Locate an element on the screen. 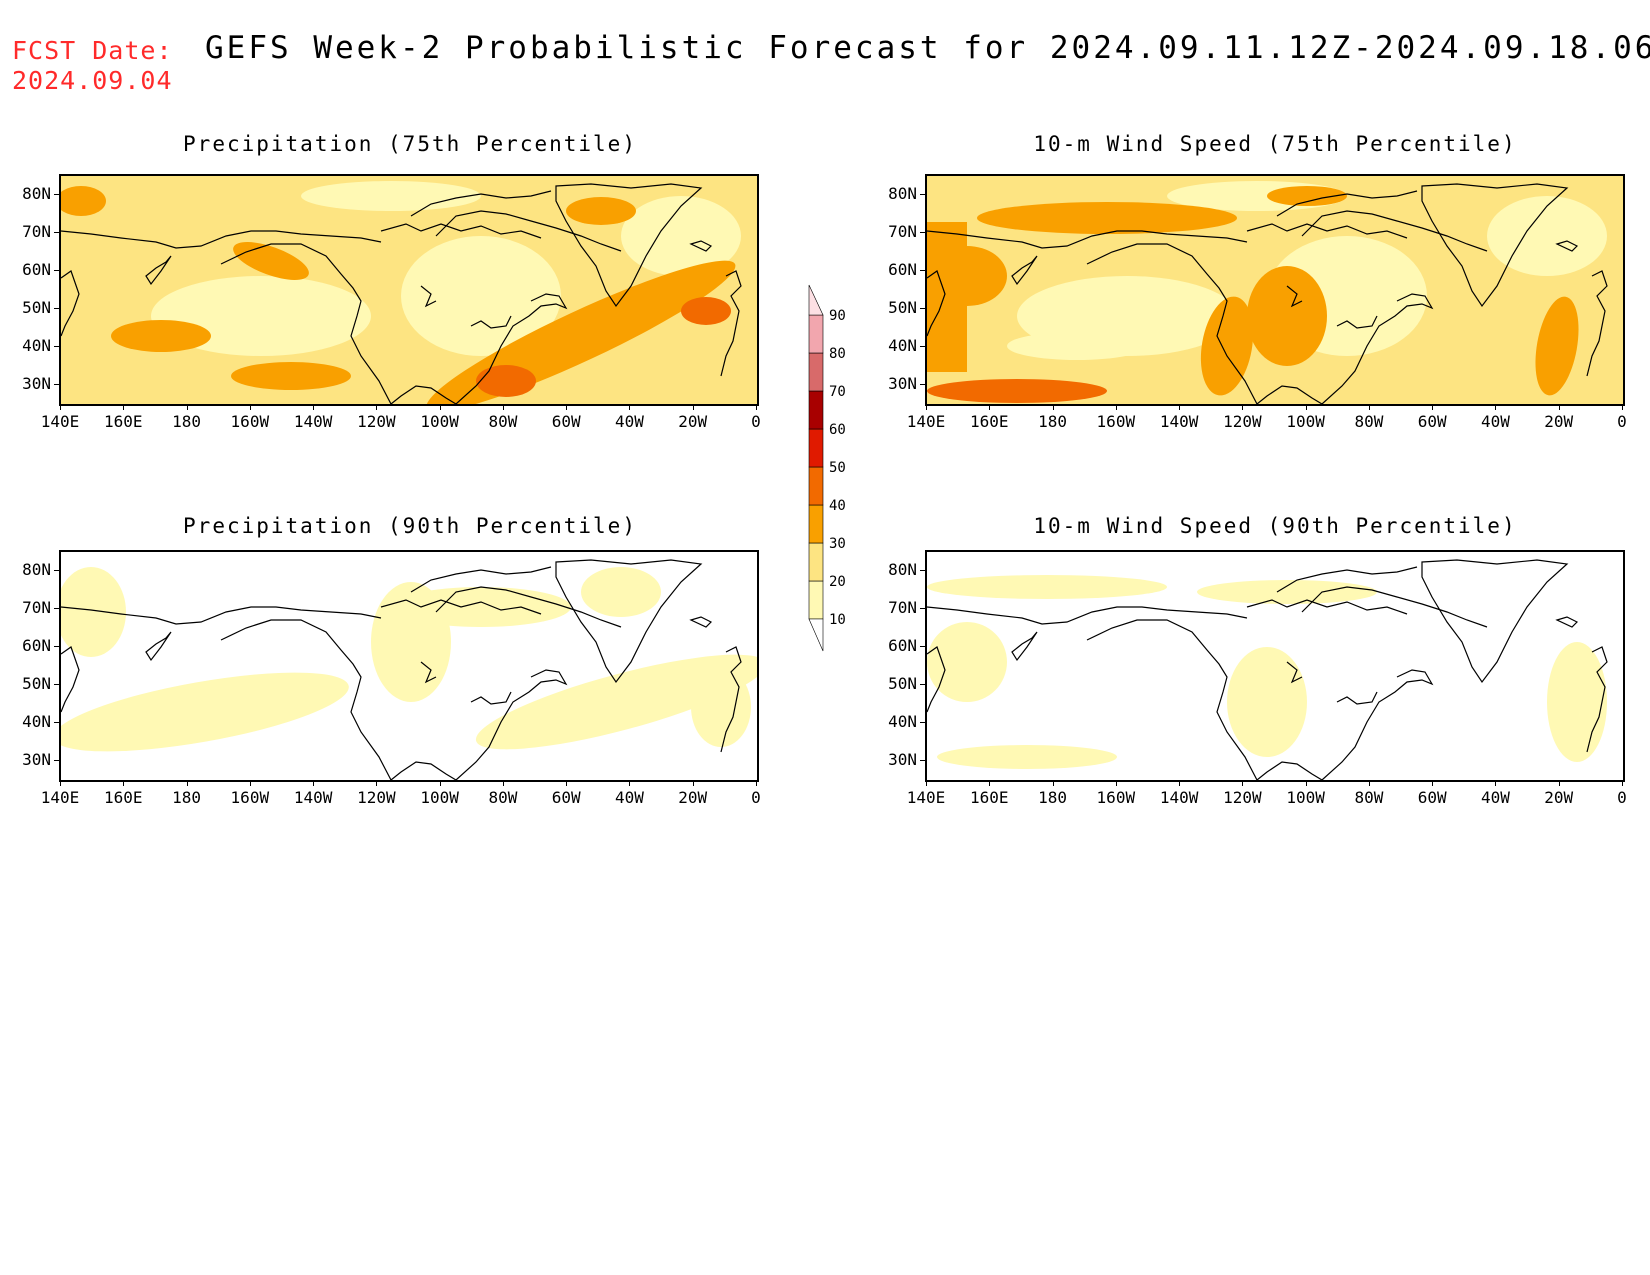 The height and width of the screenshot is (1275, 1650). colorbar-label-80: 80 is located at coordinates (837, 354).